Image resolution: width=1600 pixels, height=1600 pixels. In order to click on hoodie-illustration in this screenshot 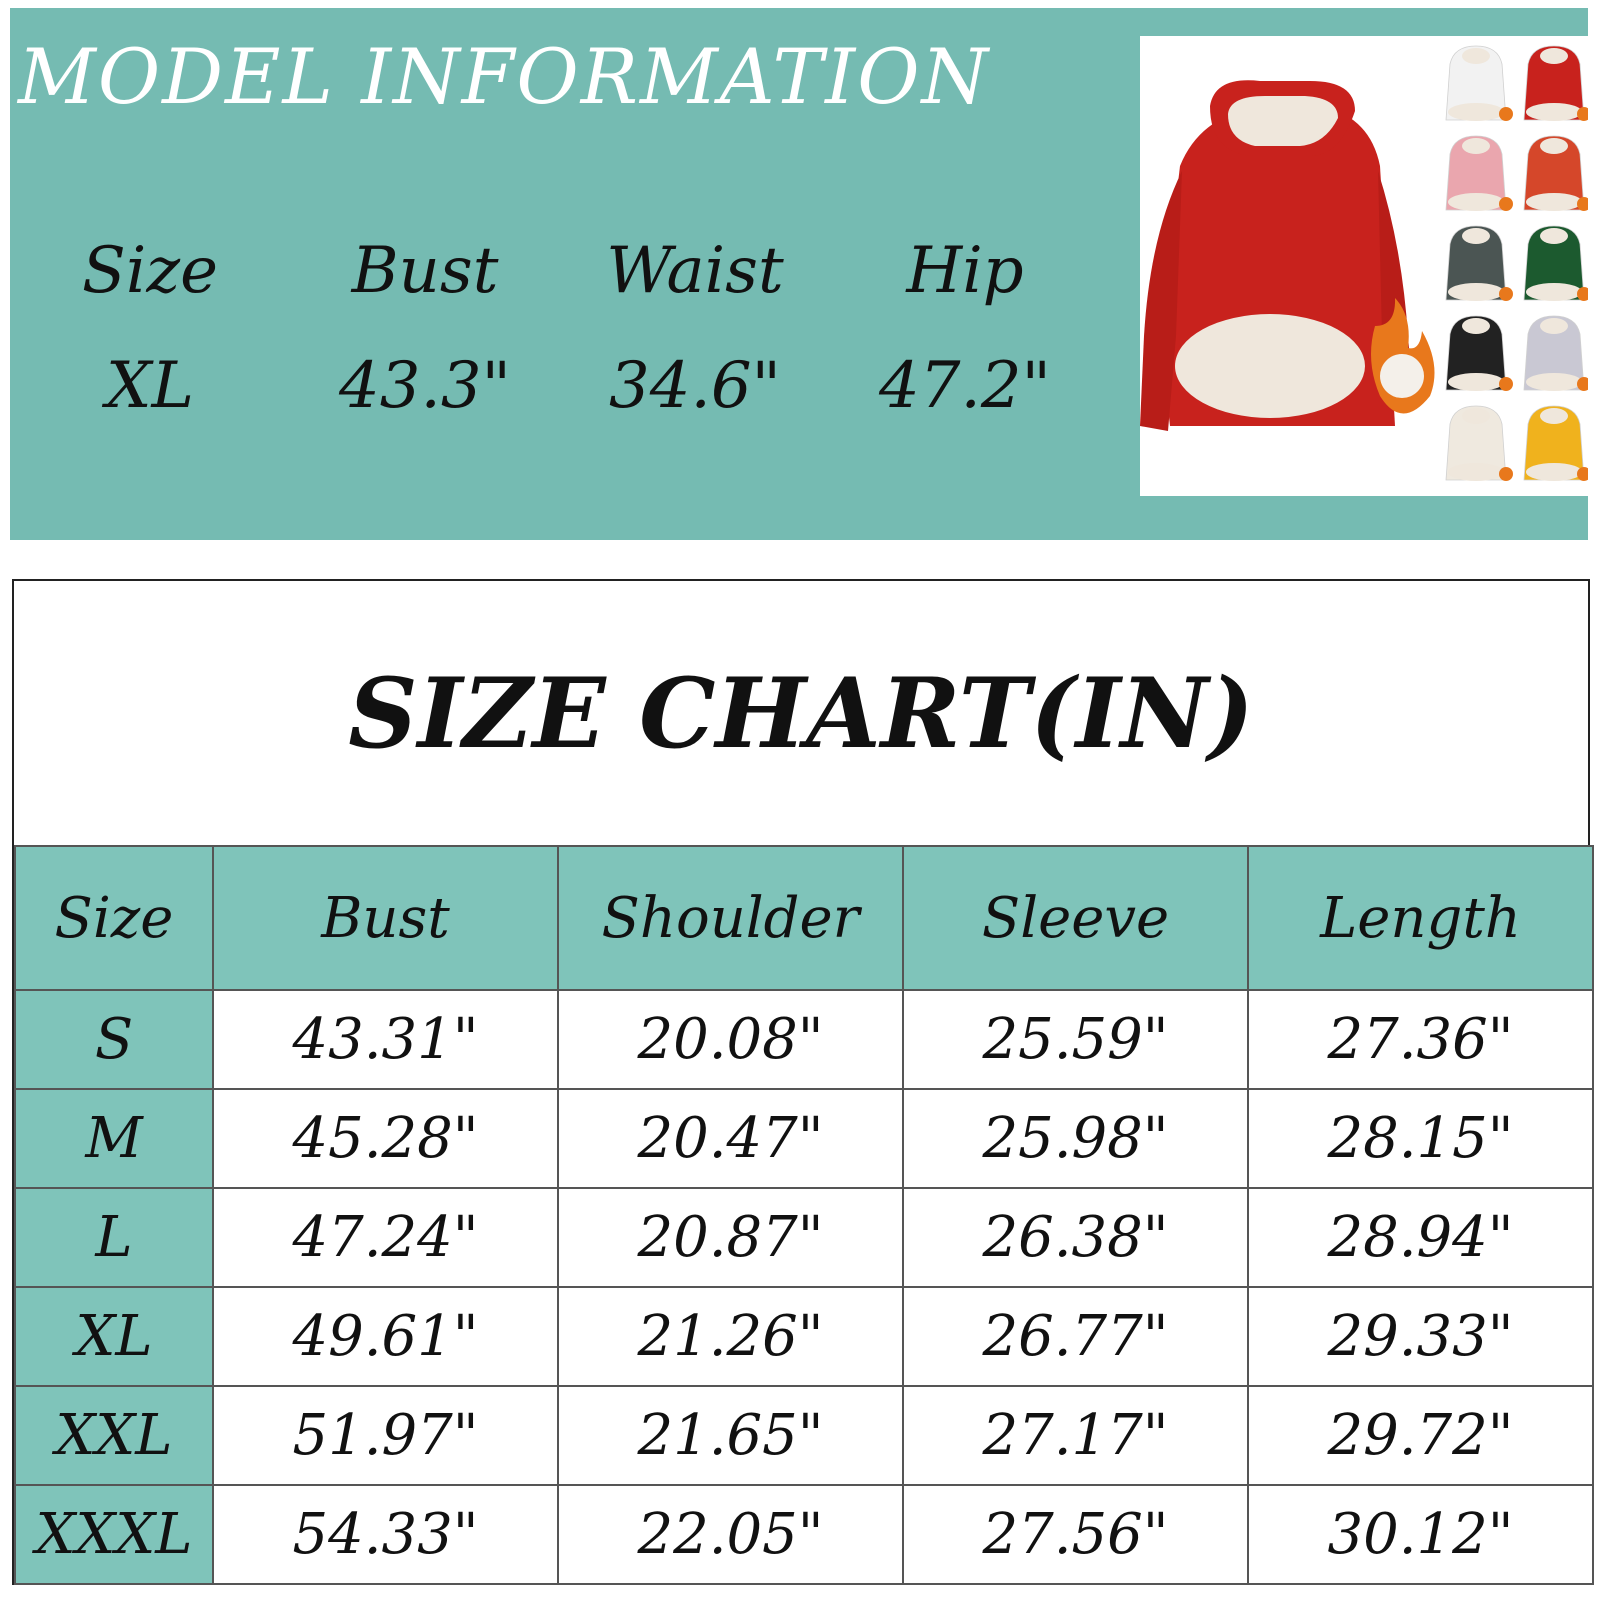, I will do `click(1364, 263)`.